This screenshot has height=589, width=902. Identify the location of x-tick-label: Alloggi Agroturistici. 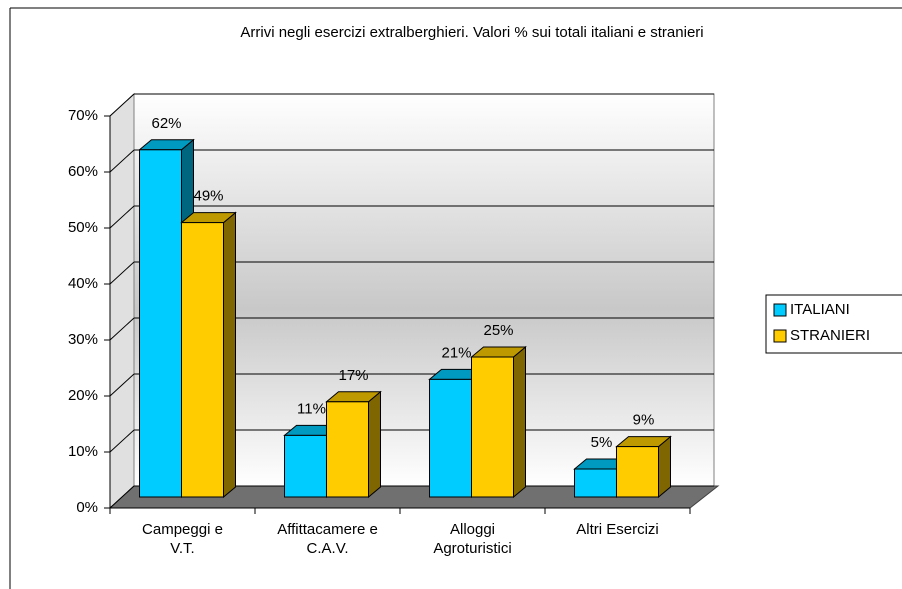
(472, 539).